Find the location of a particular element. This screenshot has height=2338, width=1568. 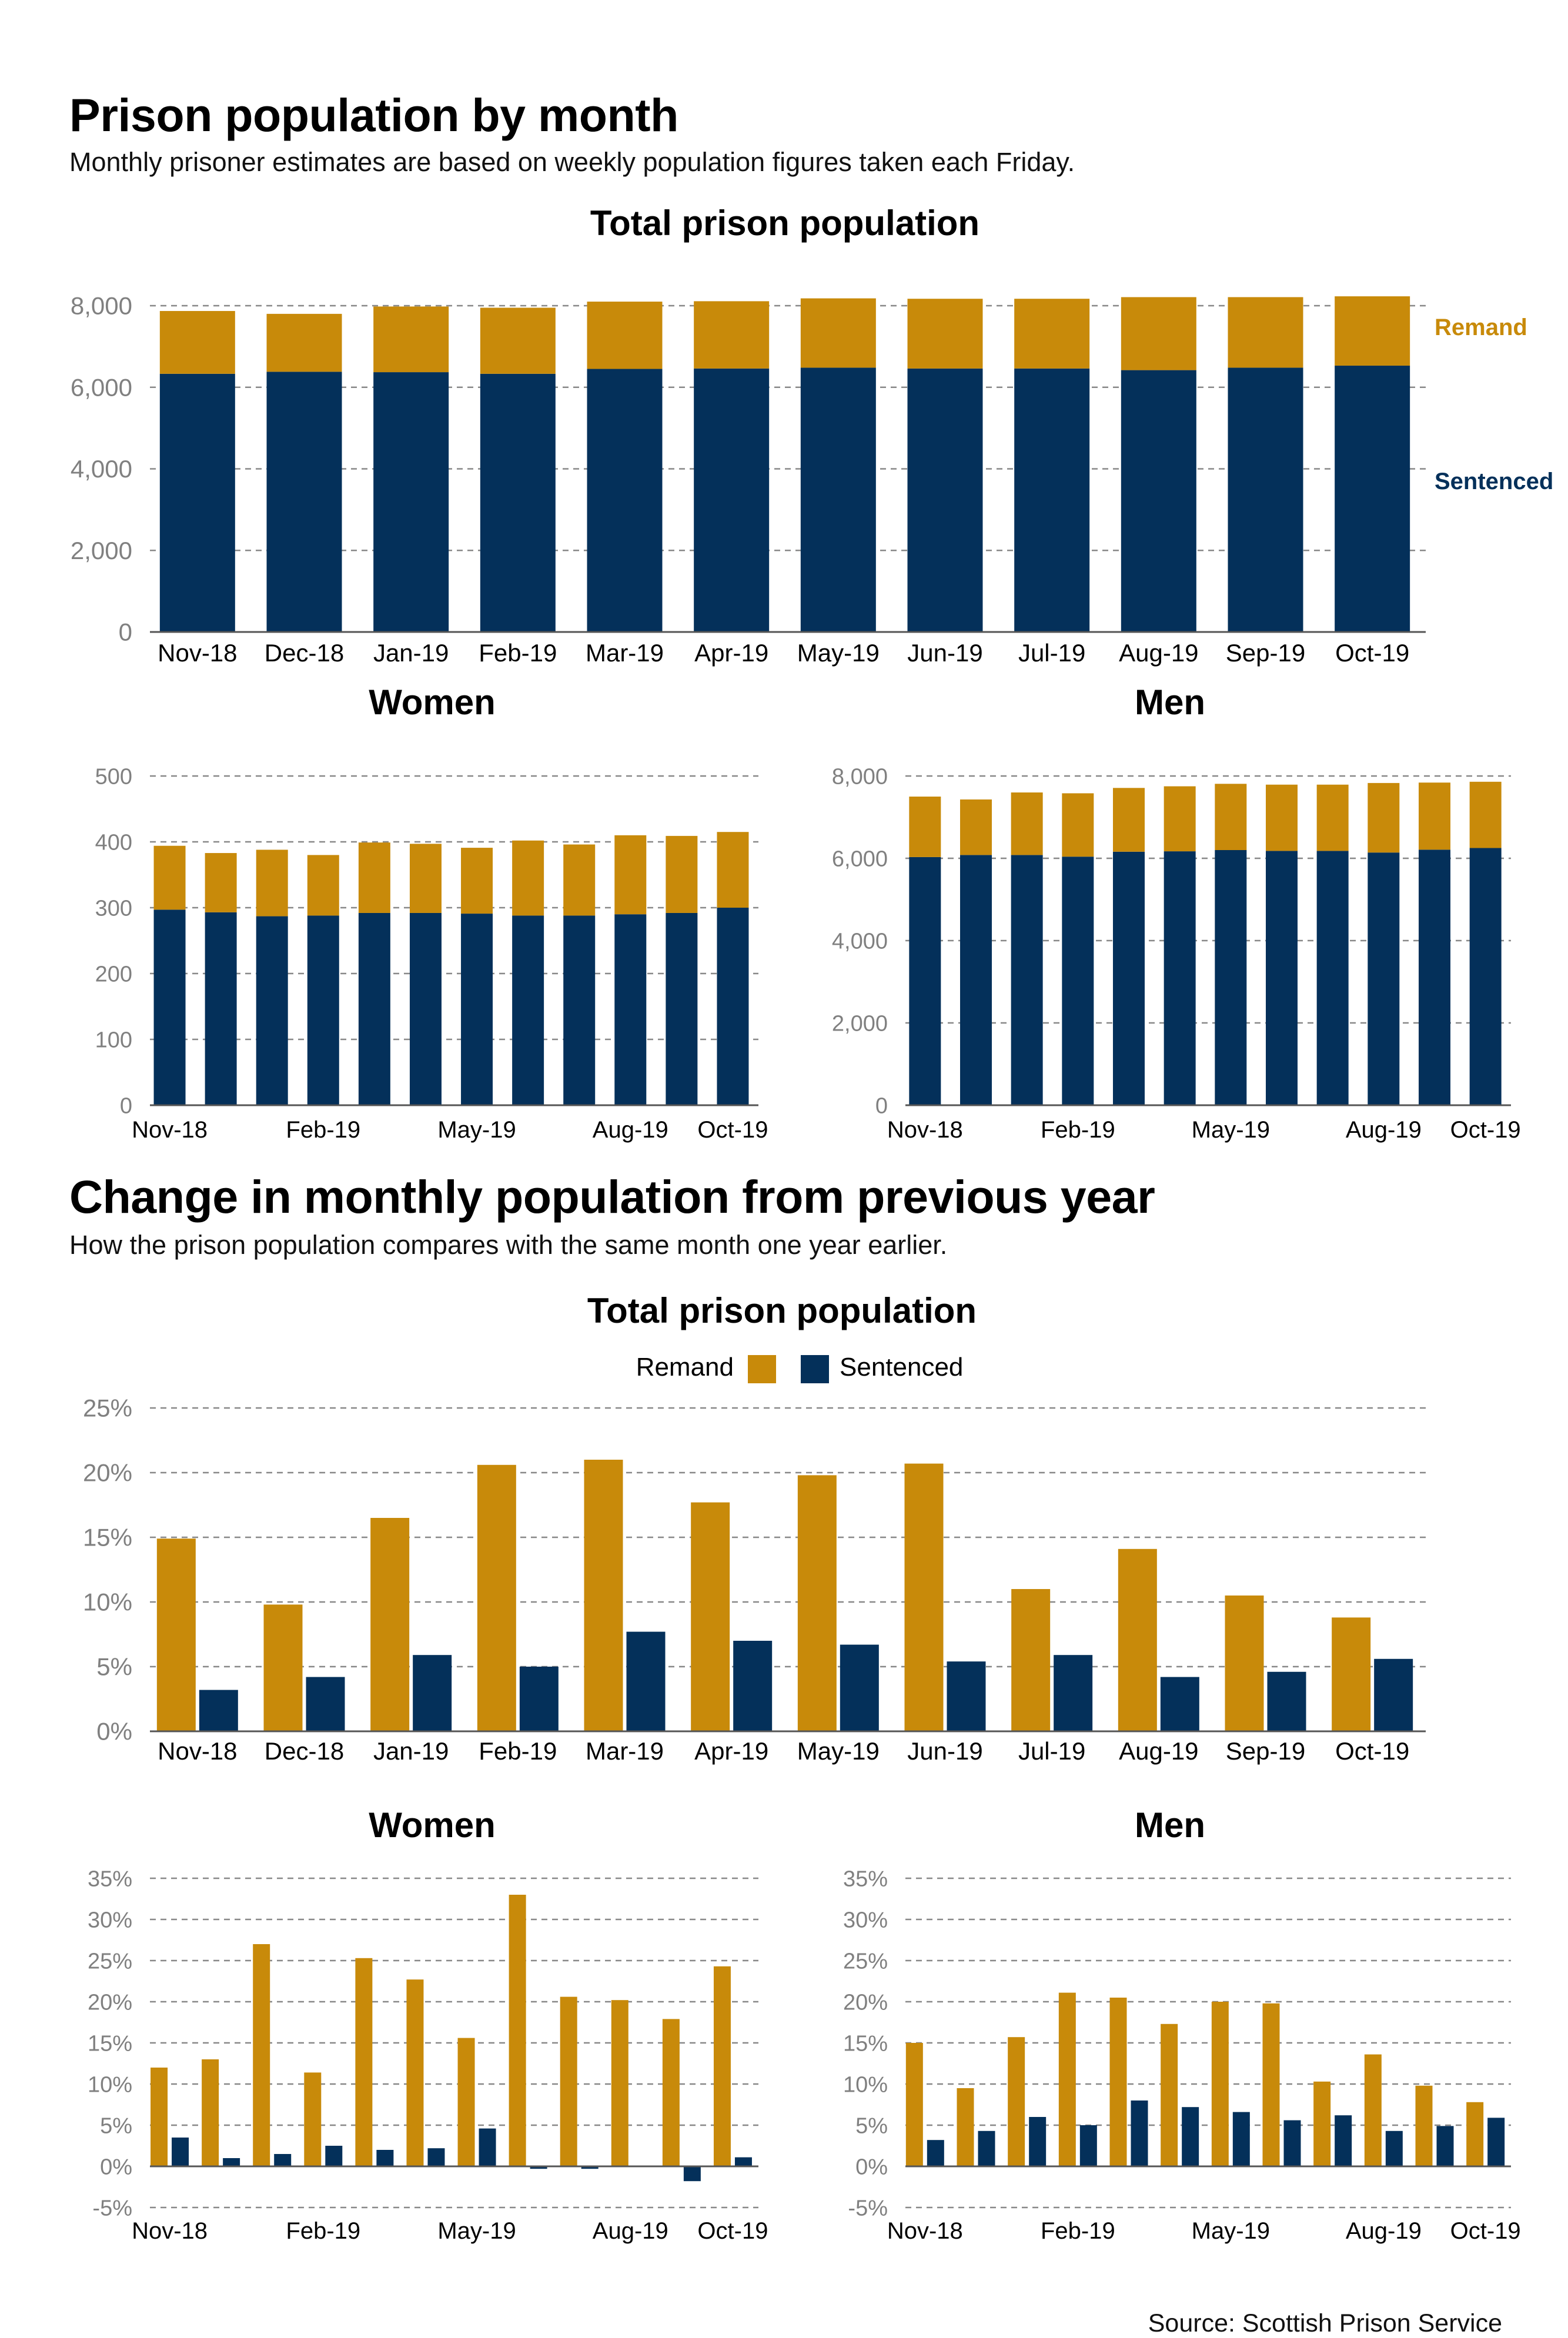

y-tick-label: 0% is located at coordinates (114, 1731).